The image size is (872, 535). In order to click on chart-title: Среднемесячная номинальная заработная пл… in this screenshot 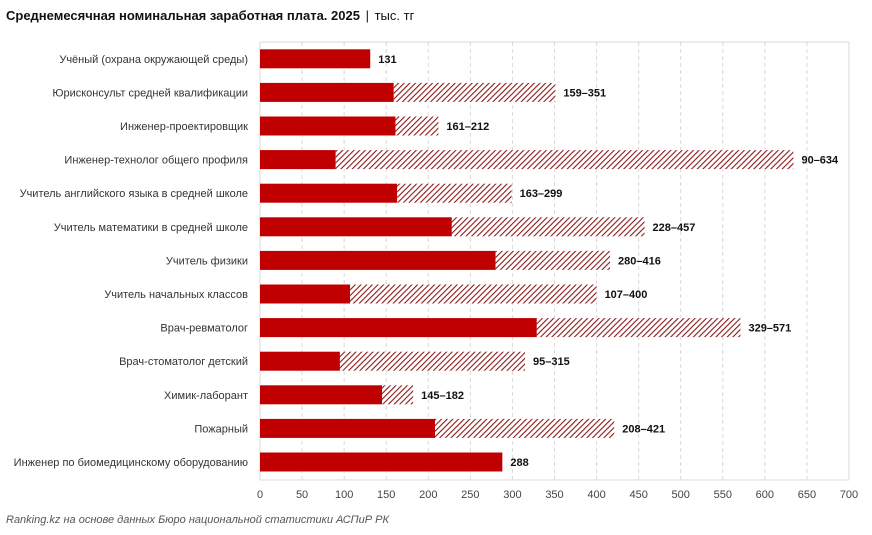, I will do `click(210, 15)`.